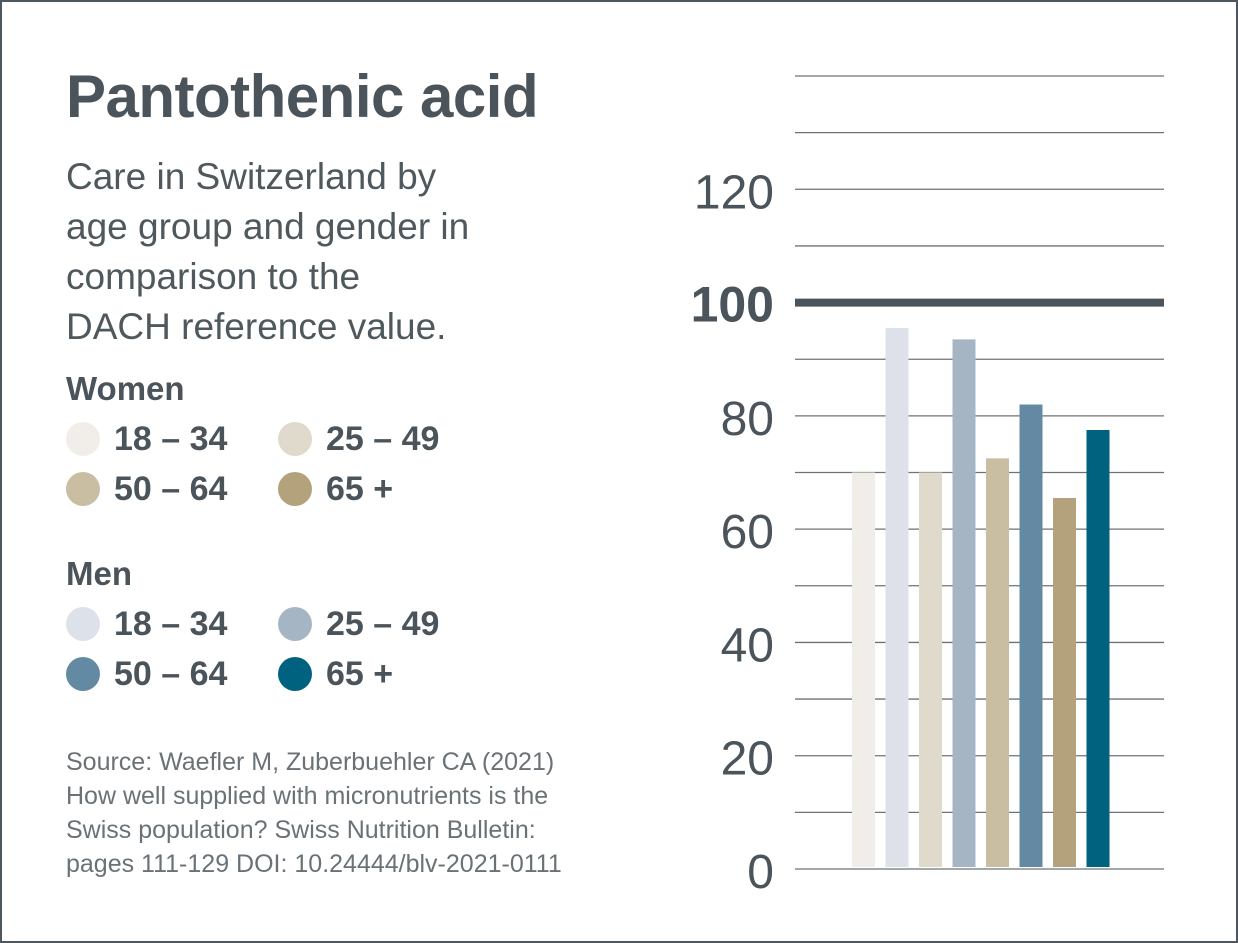 The width and height of the screenshot is (1238, 943). I want to click on legend-item-women-65-plus: 65 +, so click(335, 489).